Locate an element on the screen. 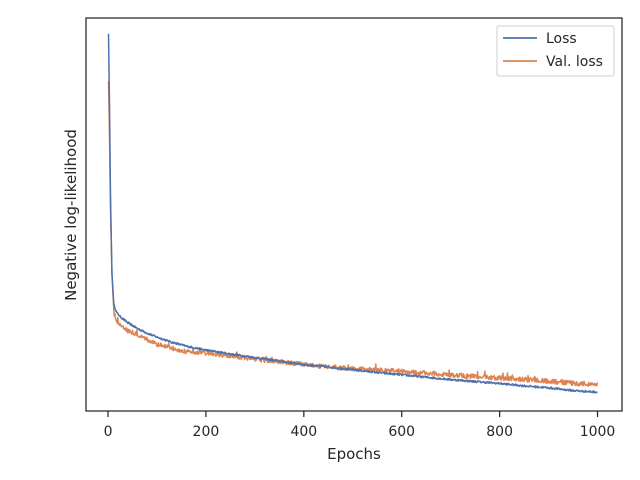  legend-label-loss: Loss is located at coordinates (561, 39).